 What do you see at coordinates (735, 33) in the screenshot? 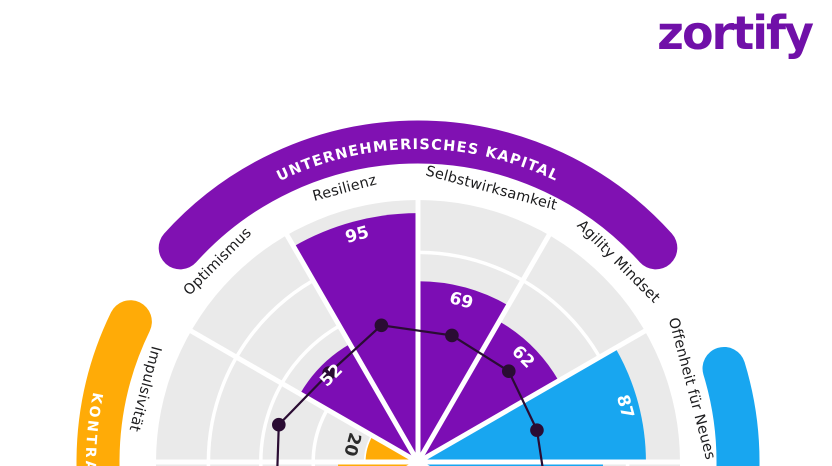
I see `zortify-logo: zortify` at bounding box center [735, 33].